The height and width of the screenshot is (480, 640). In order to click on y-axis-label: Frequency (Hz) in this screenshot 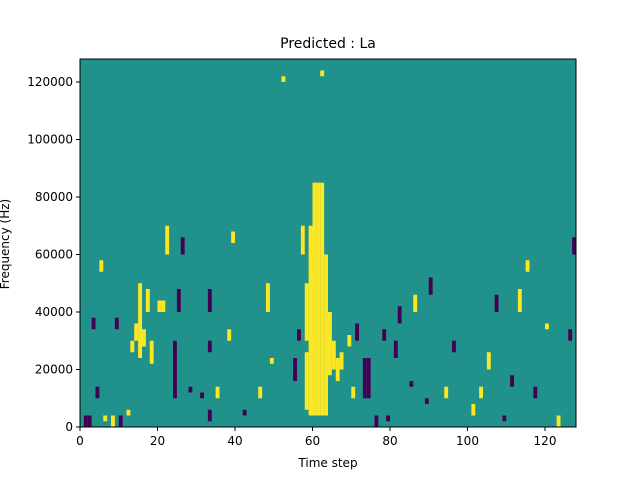, I will do `click(6, 244)`.